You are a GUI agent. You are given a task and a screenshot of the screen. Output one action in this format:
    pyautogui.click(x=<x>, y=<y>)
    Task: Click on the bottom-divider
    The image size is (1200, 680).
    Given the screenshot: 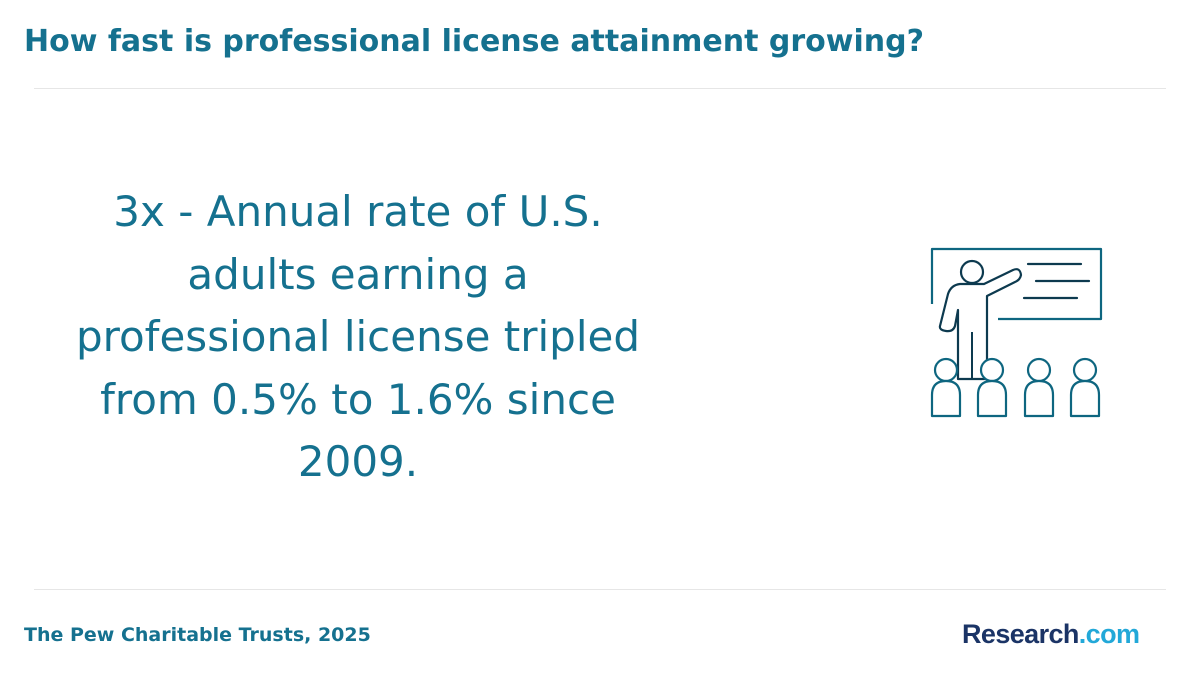 What is the action you would take?
    pyautogui.click(x=600, y=589)
    